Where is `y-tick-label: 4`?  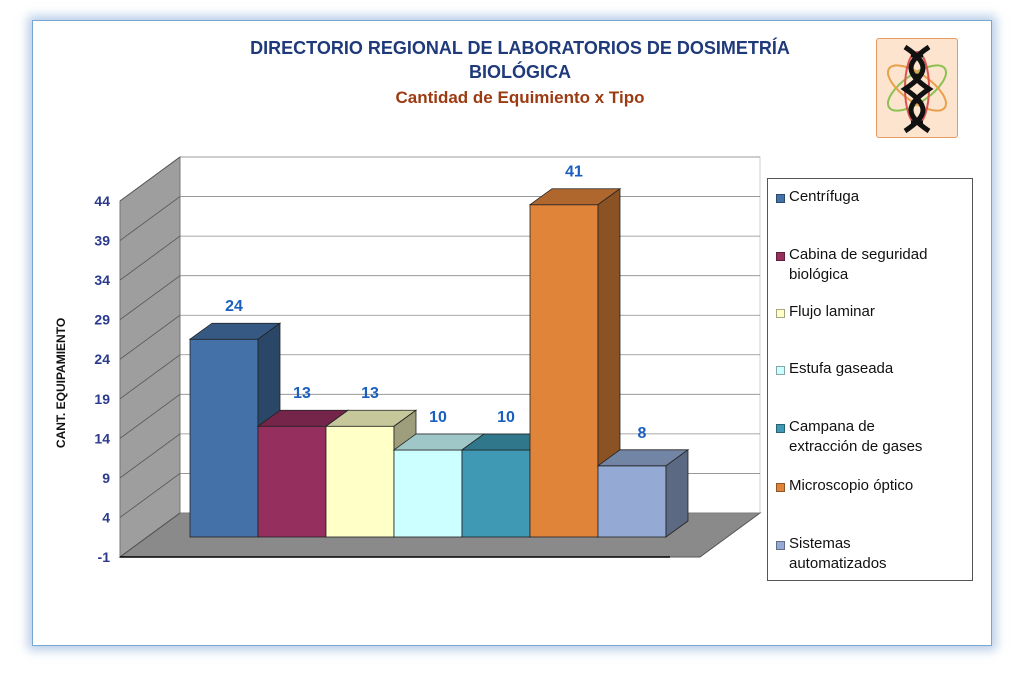
y-tick-label: 4 is located at coordinates (106, 517).